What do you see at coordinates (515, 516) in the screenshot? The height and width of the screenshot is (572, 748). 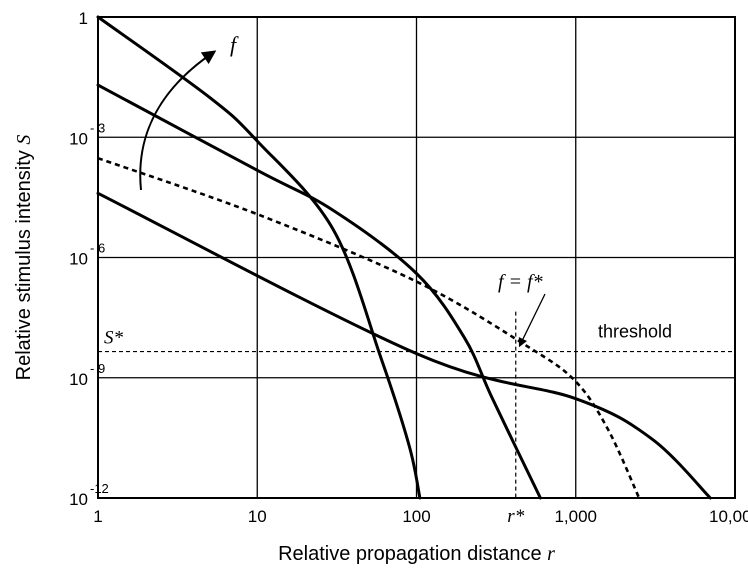 I see `critical-distance-label: r*` at bounding box center [515, 516].